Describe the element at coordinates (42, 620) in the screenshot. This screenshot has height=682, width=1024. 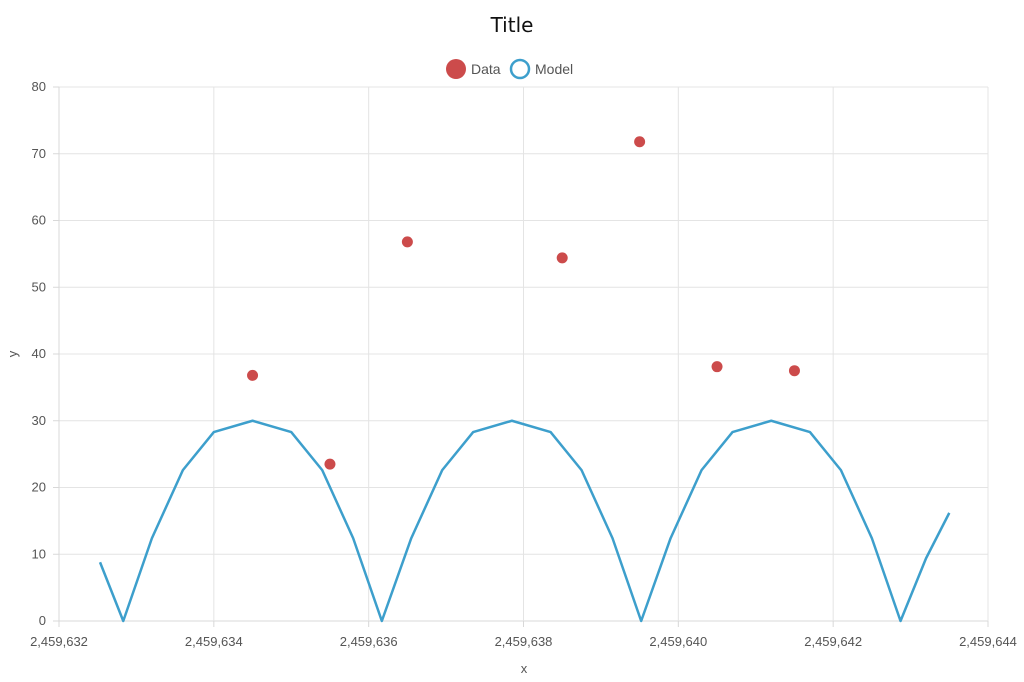
I see `y-tick-label: 0` at that location.